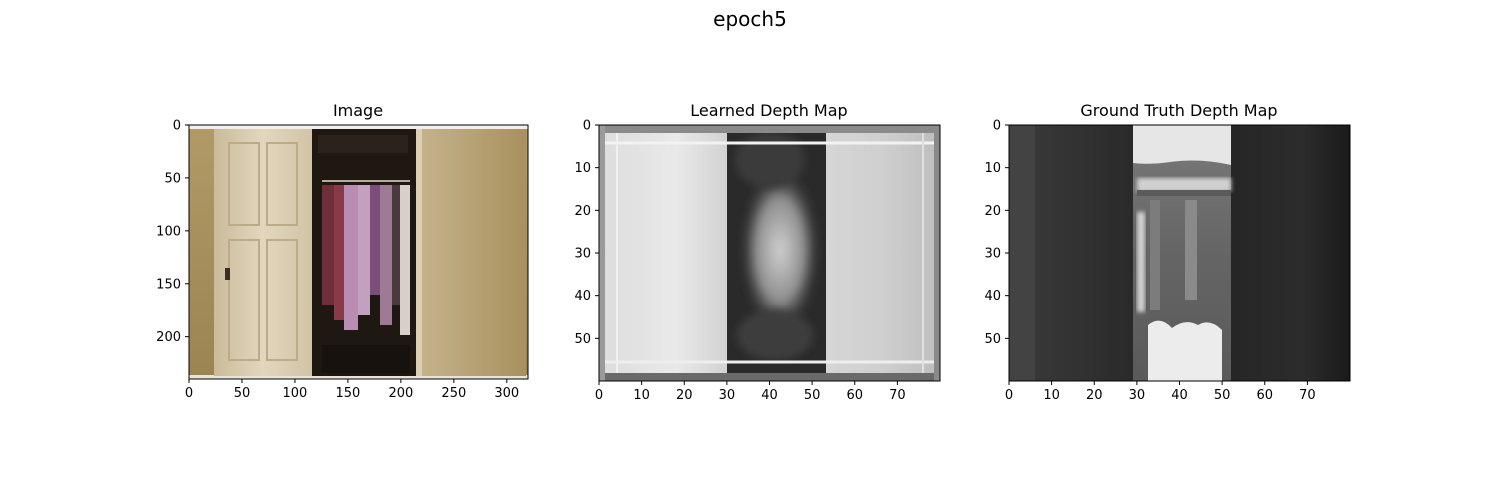  Describe the element at coordinates (727, 395) in the screenshot. I see `x-tick-label-learned: 30` at that location.